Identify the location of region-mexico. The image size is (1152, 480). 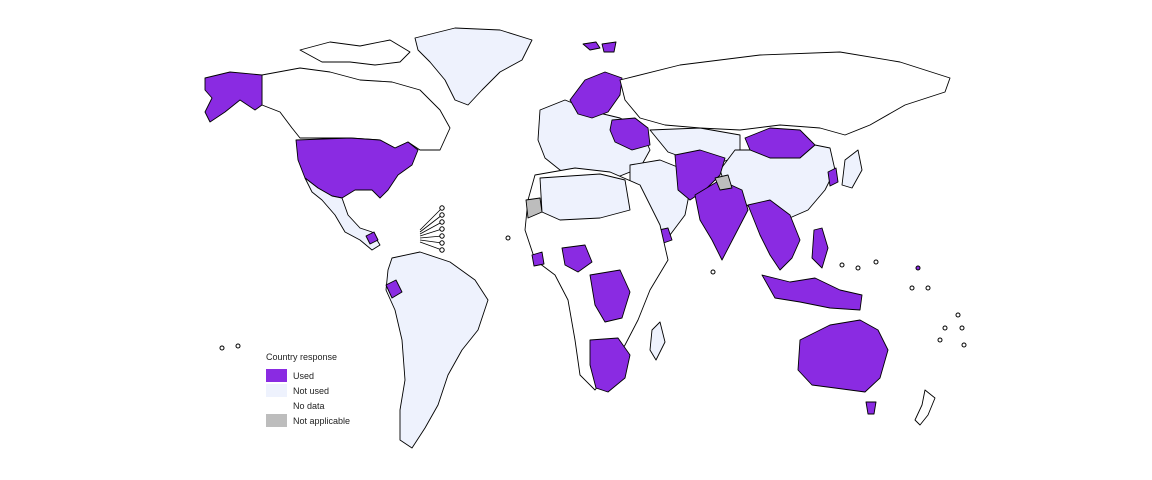
(342, 214).